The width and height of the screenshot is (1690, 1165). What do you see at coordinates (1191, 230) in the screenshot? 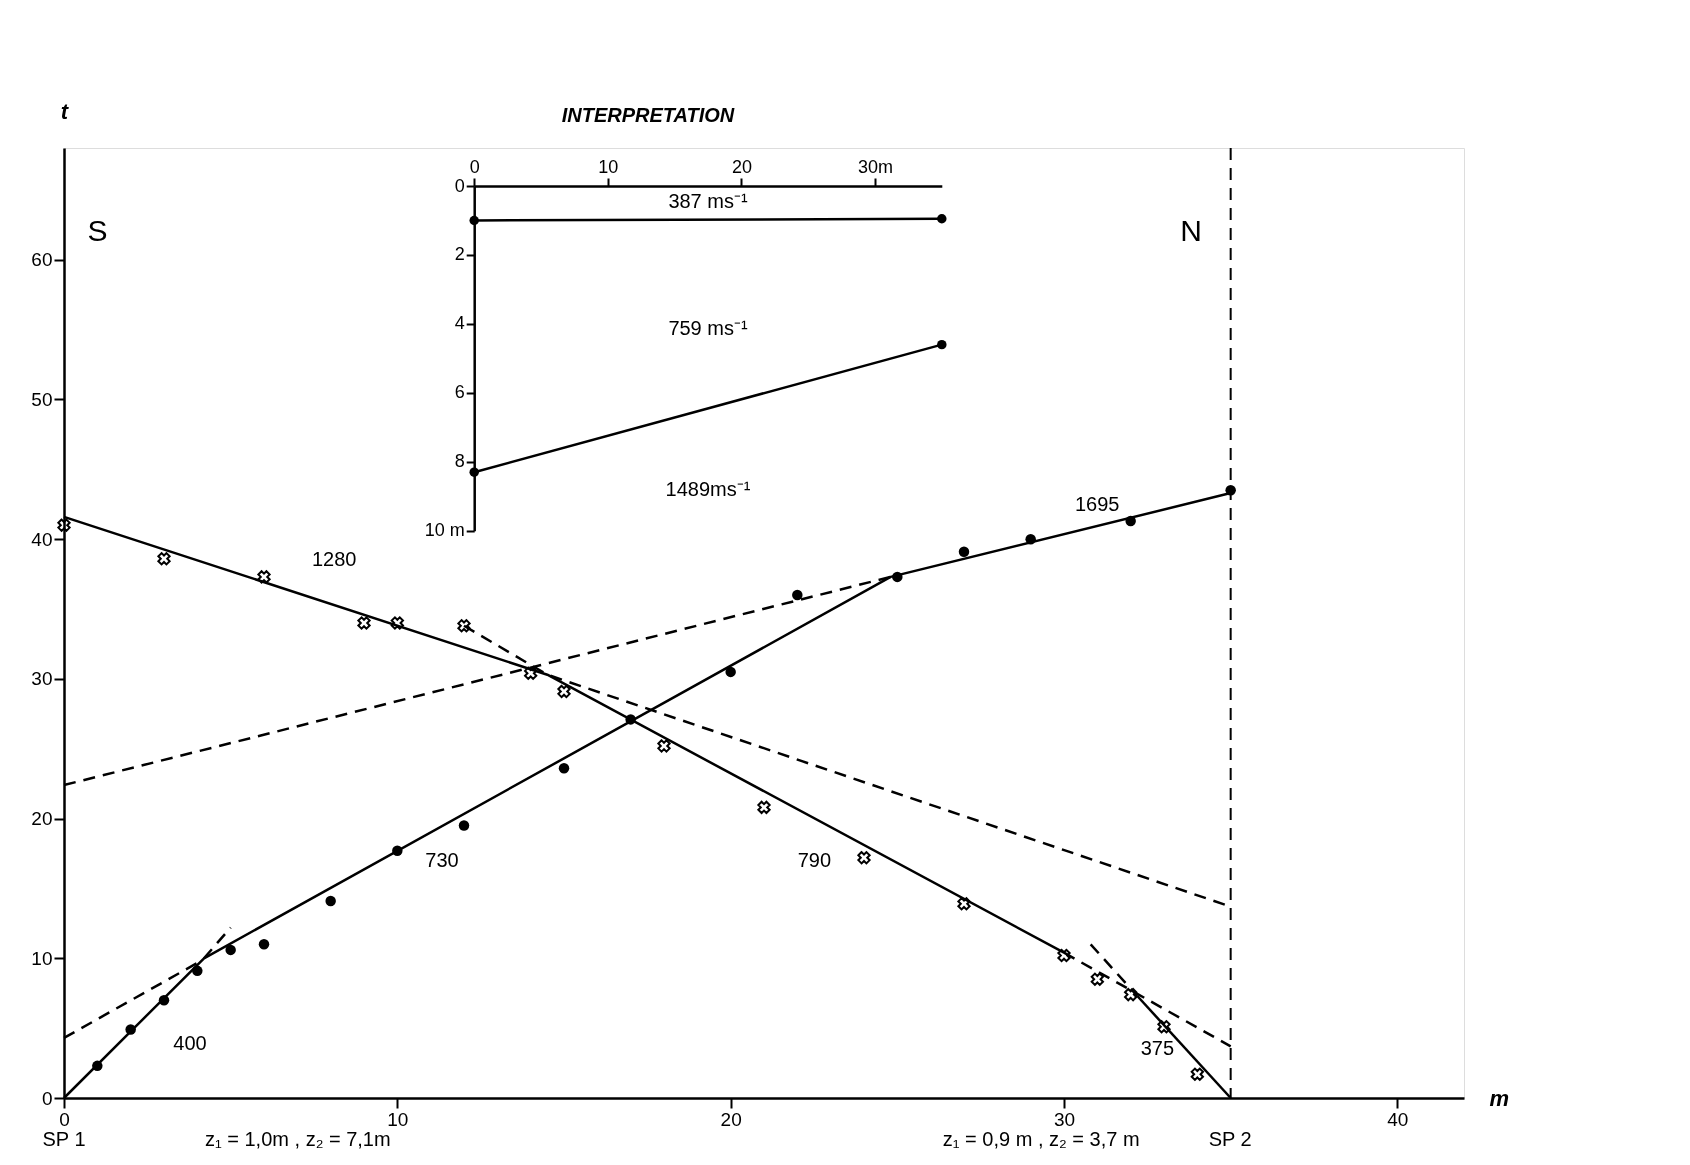
I see `annotation: N` at bounding box center [1191, 230].